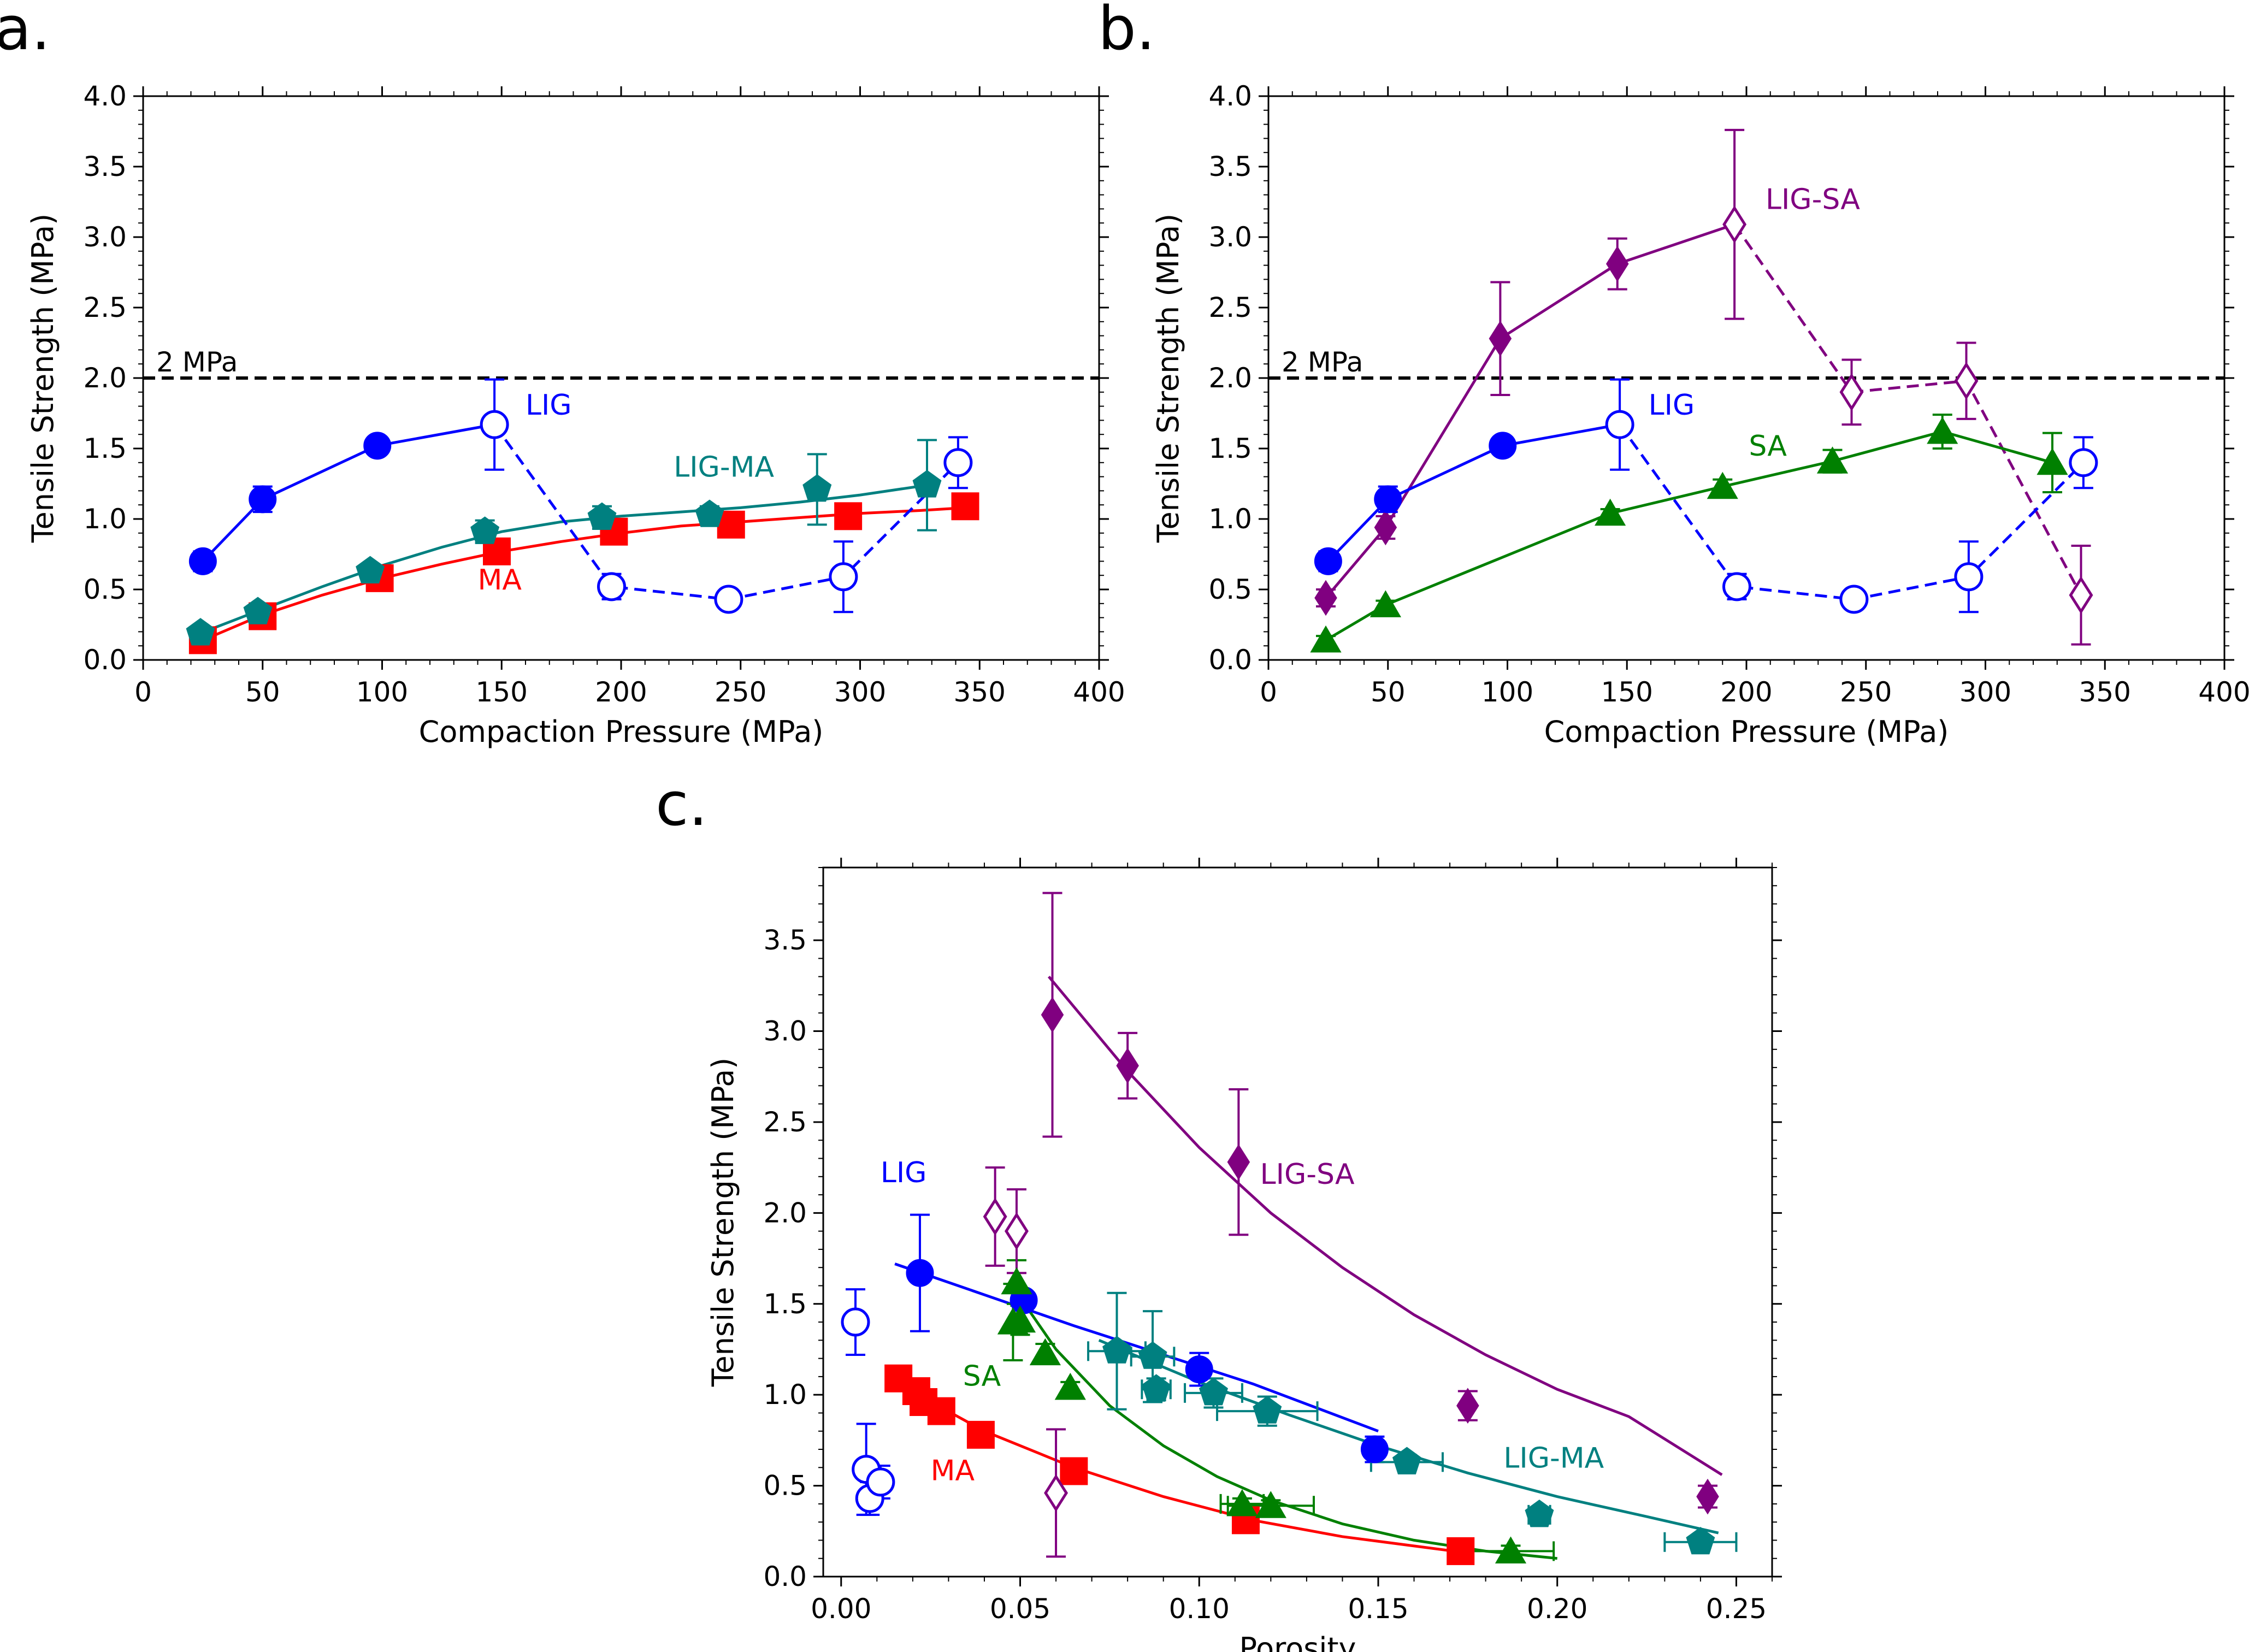 This screenshot has height=1652, width=2249. I want to click on series-line-sa, so click(1689, 536).